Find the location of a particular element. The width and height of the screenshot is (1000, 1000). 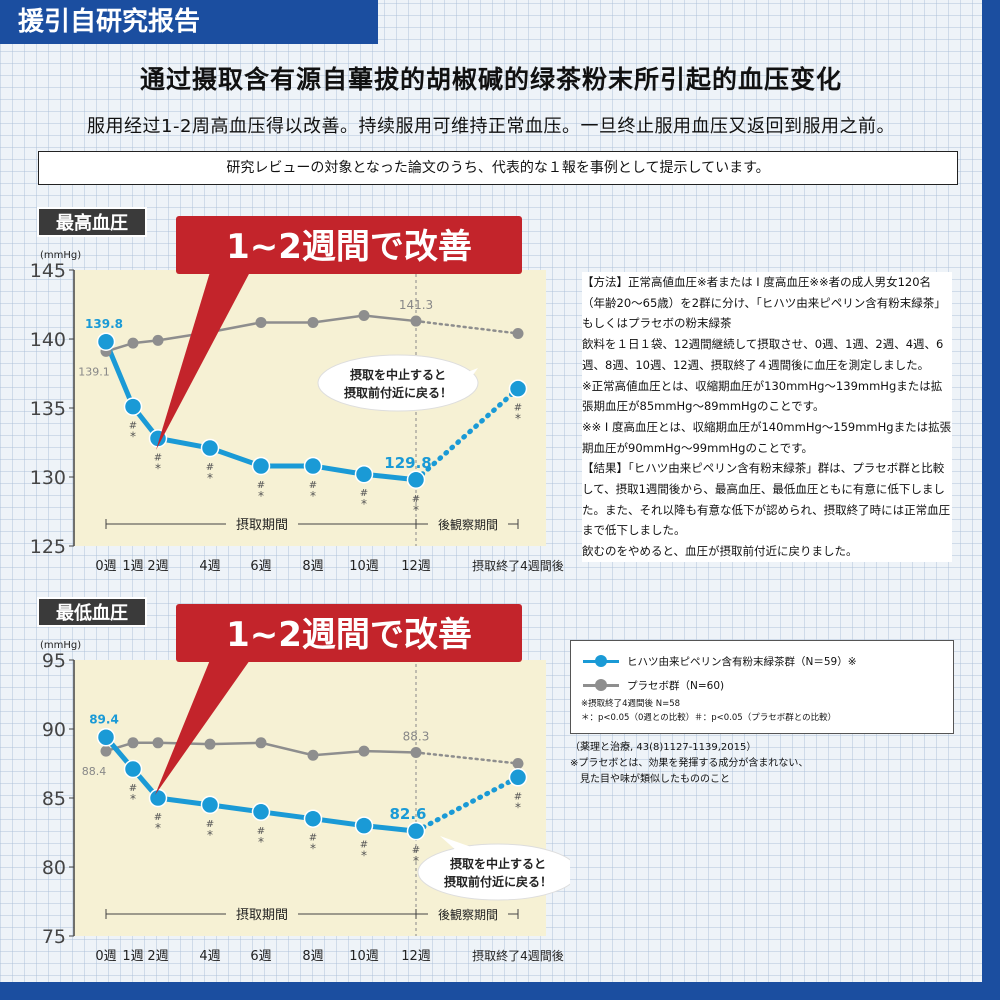

chart-title-box is located at coordinates (92, 612).